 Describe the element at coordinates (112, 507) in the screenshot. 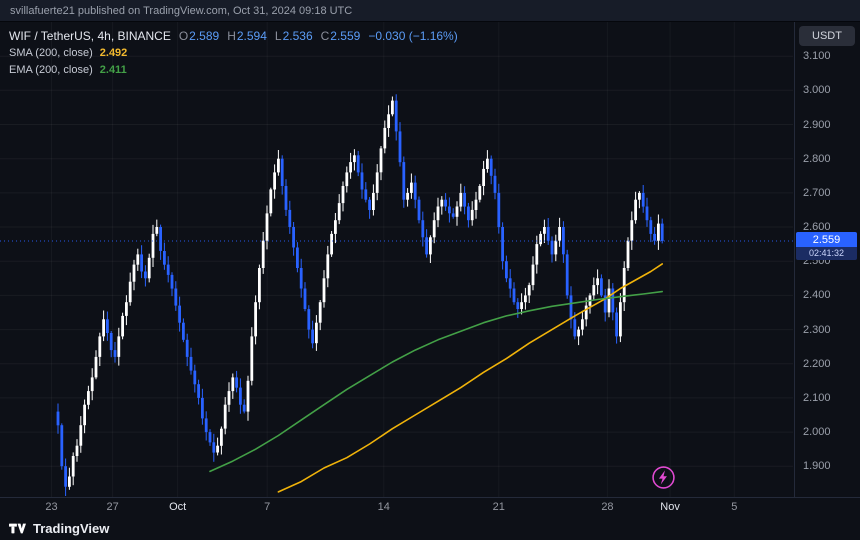

I see `time-tick: 27` at that location.